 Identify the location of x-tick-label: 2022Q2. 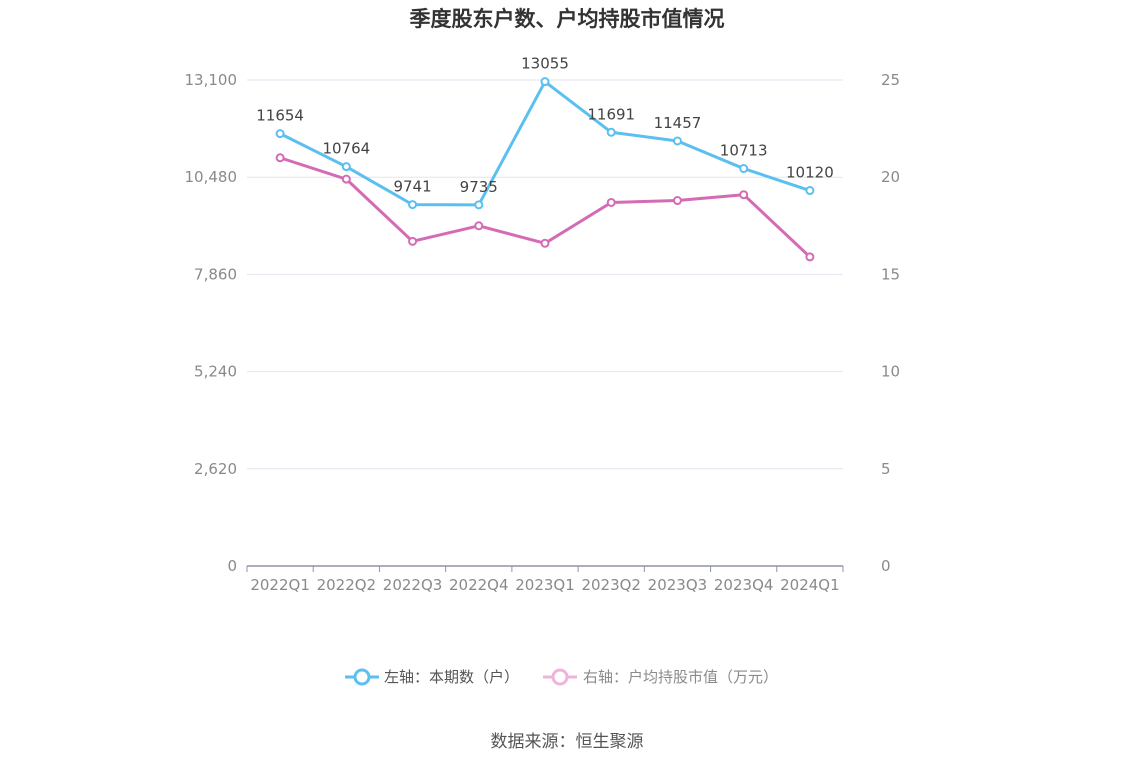
(347, 585).